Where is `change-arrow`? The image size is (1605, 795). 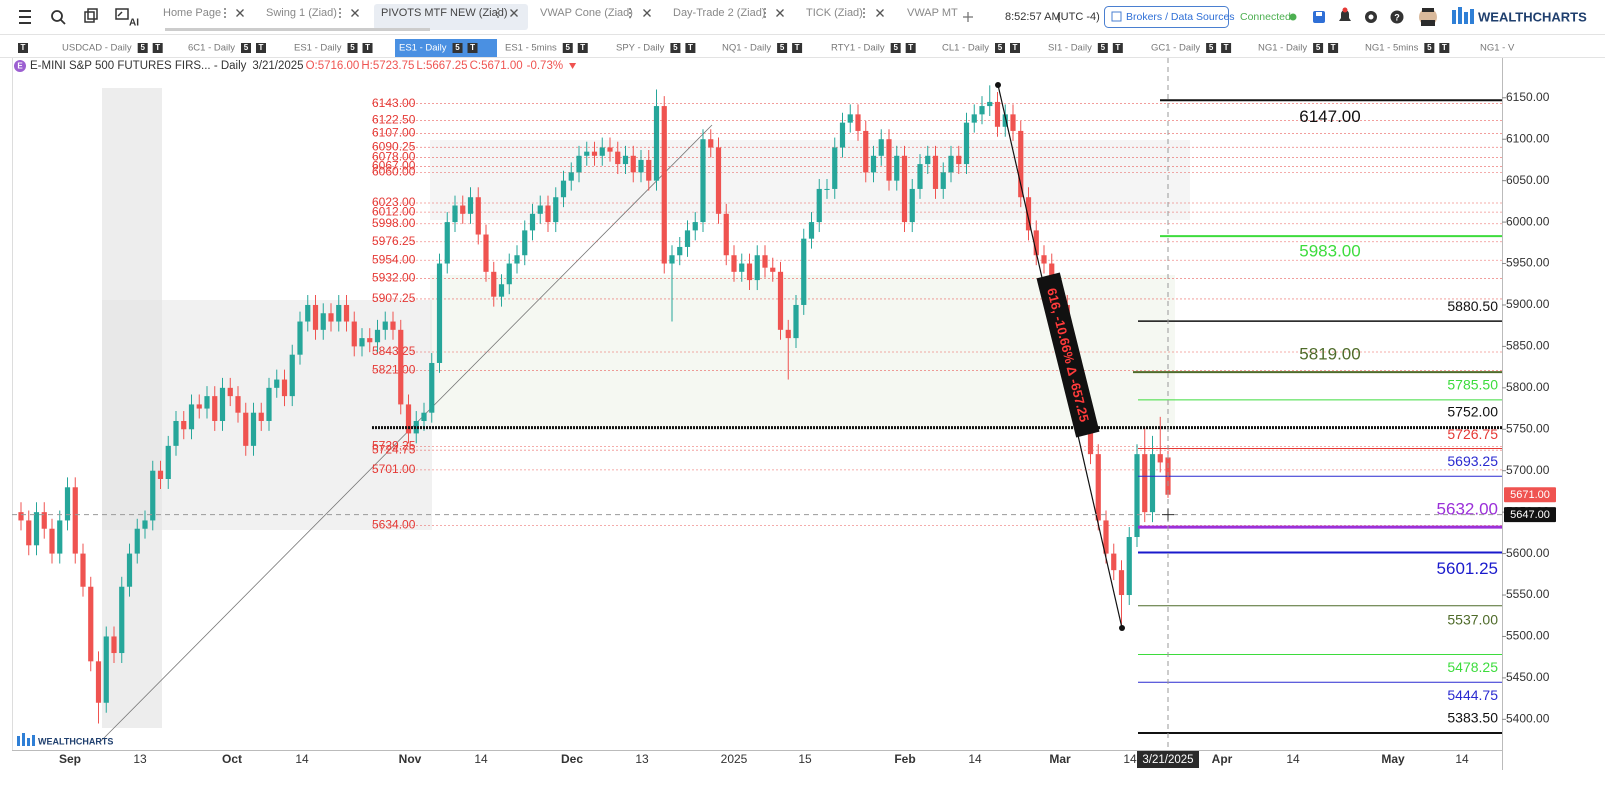 change-arrow is located at coordinates (573, 66).